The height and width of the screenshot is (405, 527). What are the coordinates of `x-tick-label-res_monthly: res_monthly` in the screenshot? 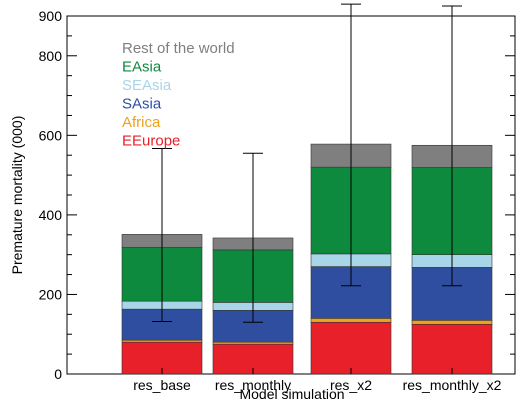 It's located at (253, 385).